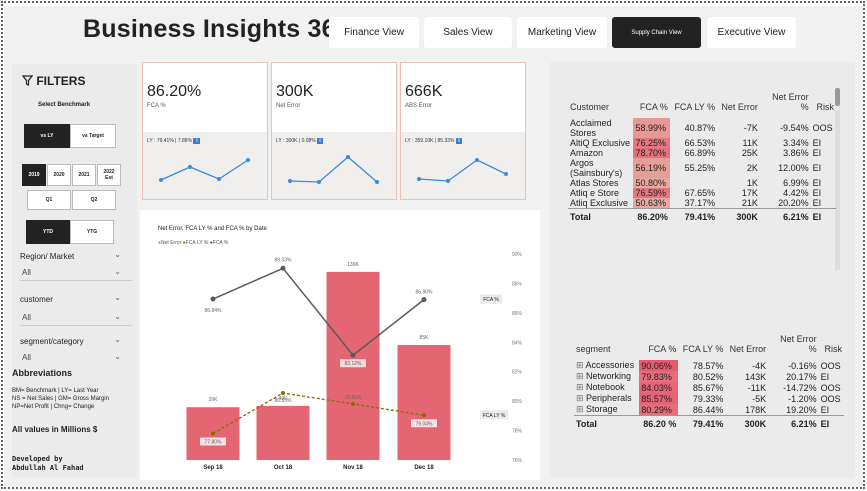 This screenshot has width=867, height=491. I want to click on kpi-card-fca: 86.20% FCA % LY : 79.41% | 7.88% ⇧, so click(205, 131).